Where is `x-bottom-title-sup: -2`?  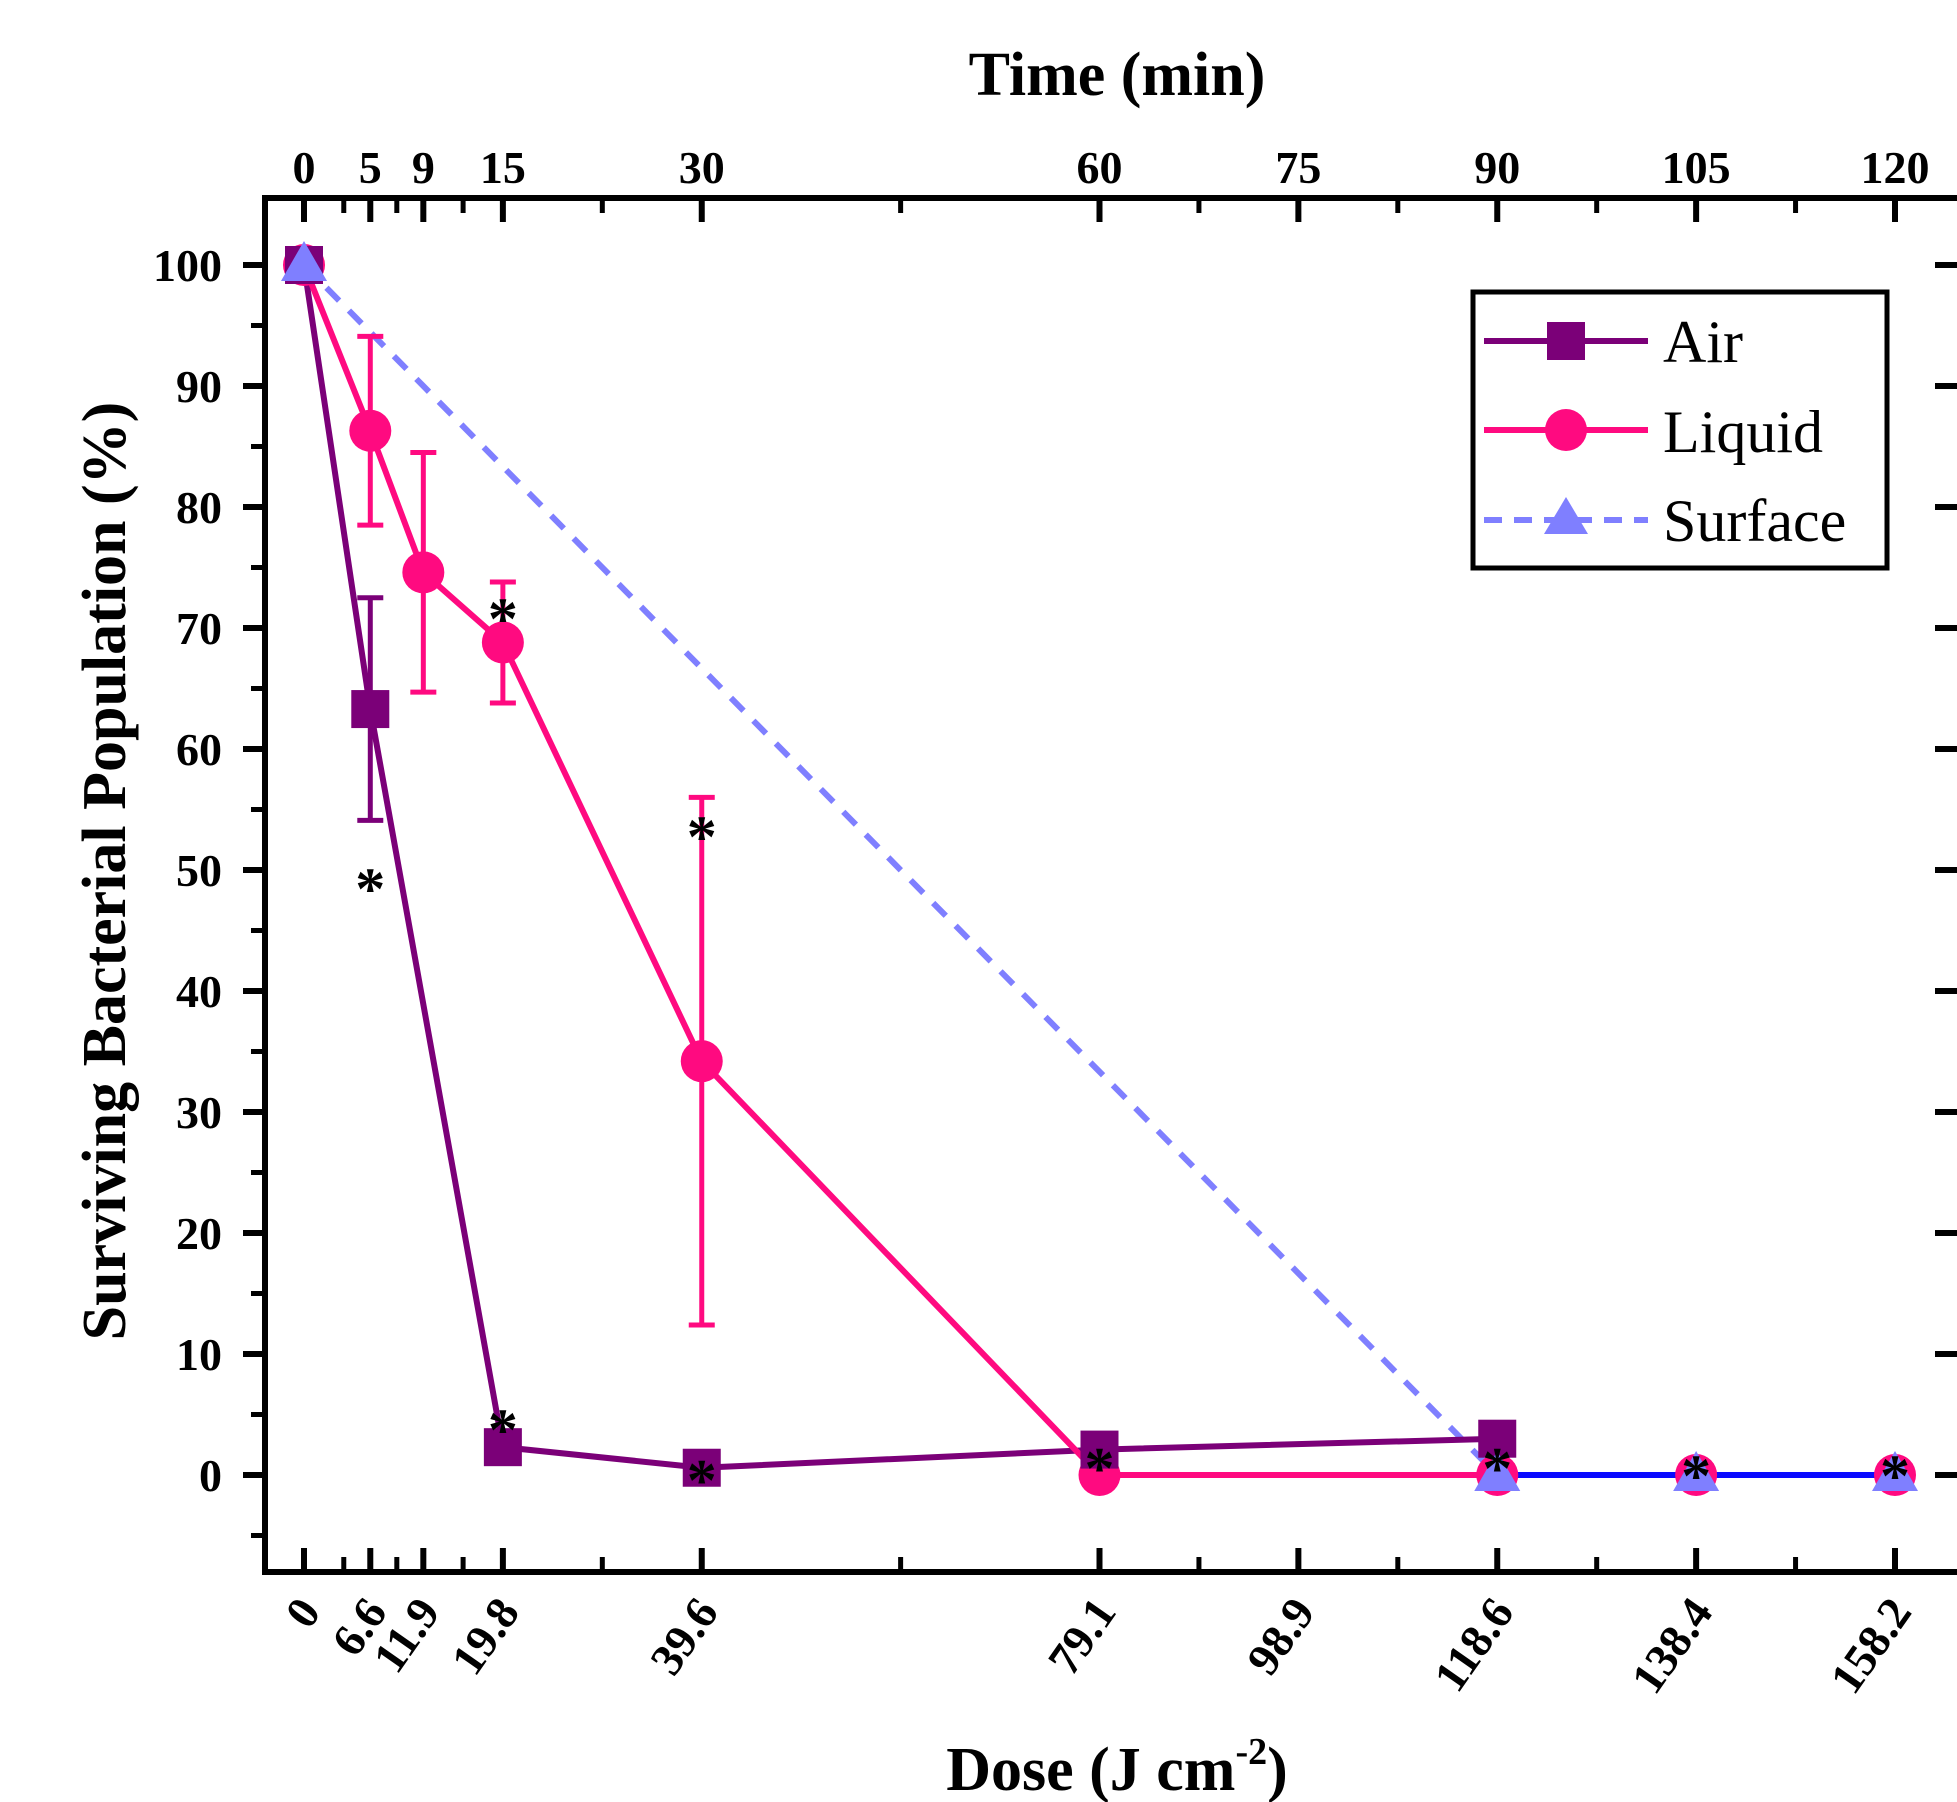 x-bottom-title-sup: -2 is located at coordinates (1251, 1752).